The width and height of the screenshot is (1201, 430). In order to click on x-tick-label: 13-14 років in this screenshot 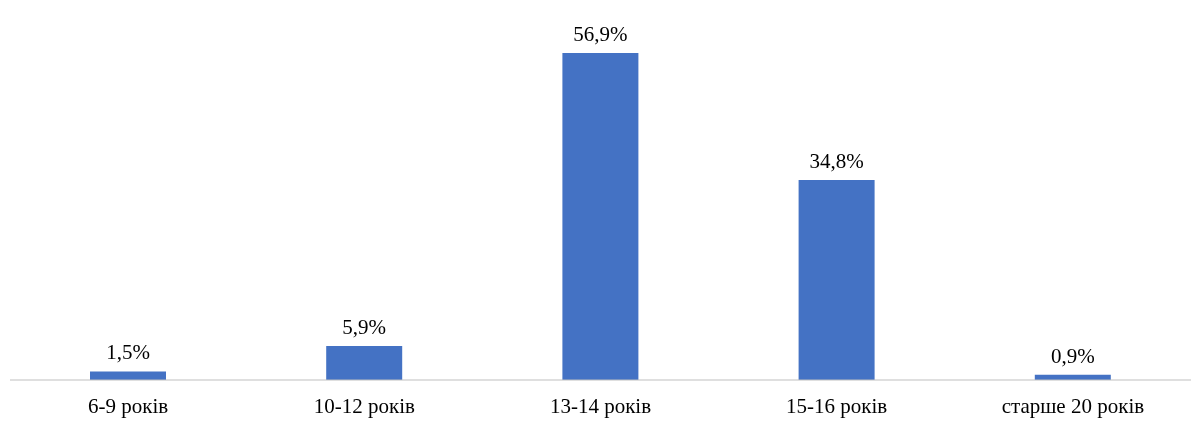, I will do `click(600, 405)`.